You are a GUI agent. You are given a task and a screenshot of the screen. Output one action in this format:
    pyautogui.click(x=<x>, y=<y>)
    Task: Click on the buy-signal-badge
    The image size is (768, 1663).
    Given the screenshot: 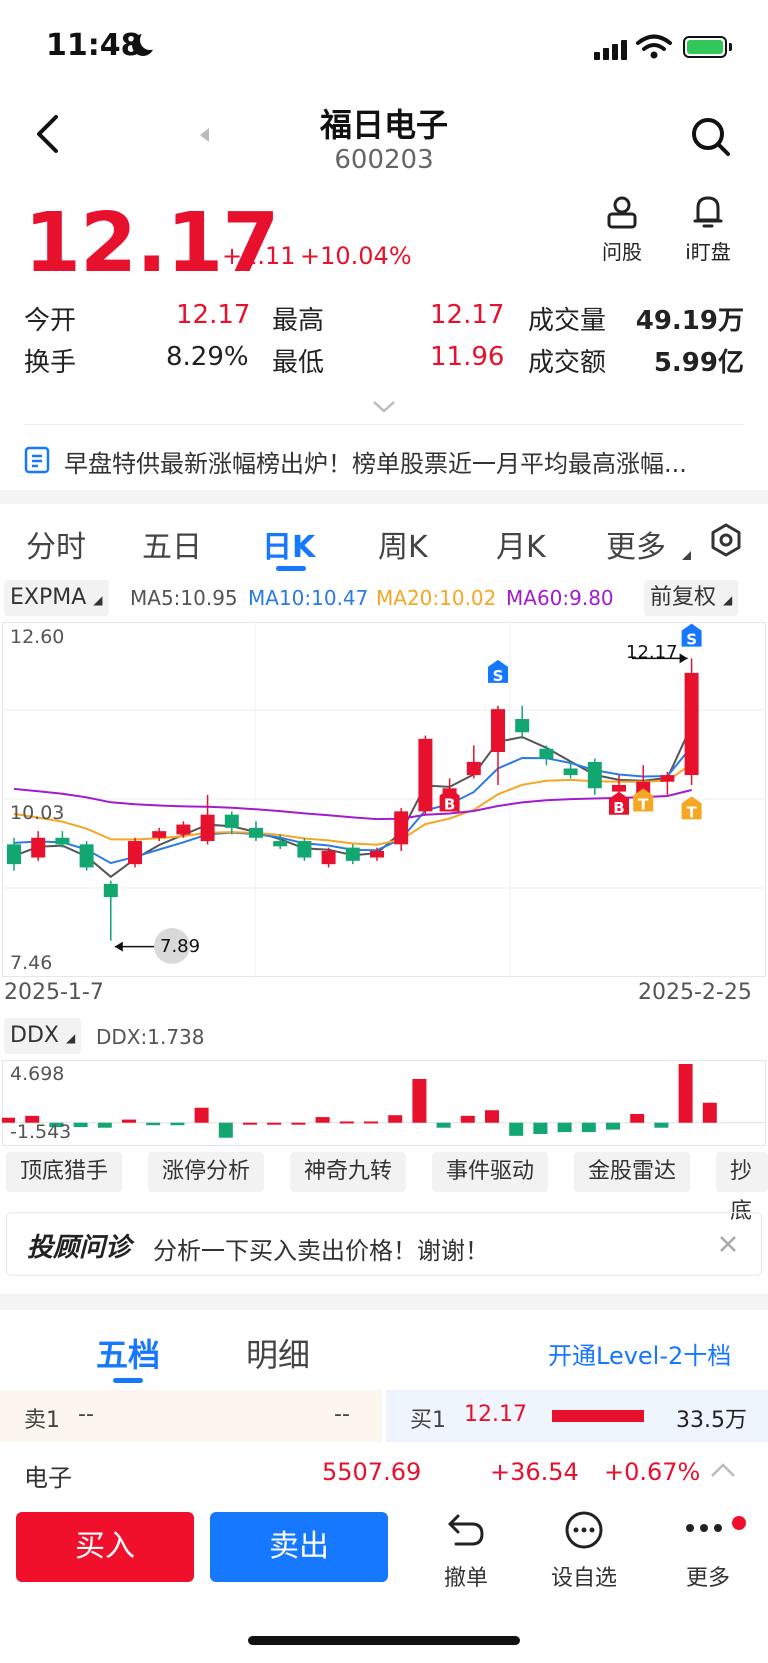 What is the action you would take?
    pyautogui.click(x=449, y=800)
    